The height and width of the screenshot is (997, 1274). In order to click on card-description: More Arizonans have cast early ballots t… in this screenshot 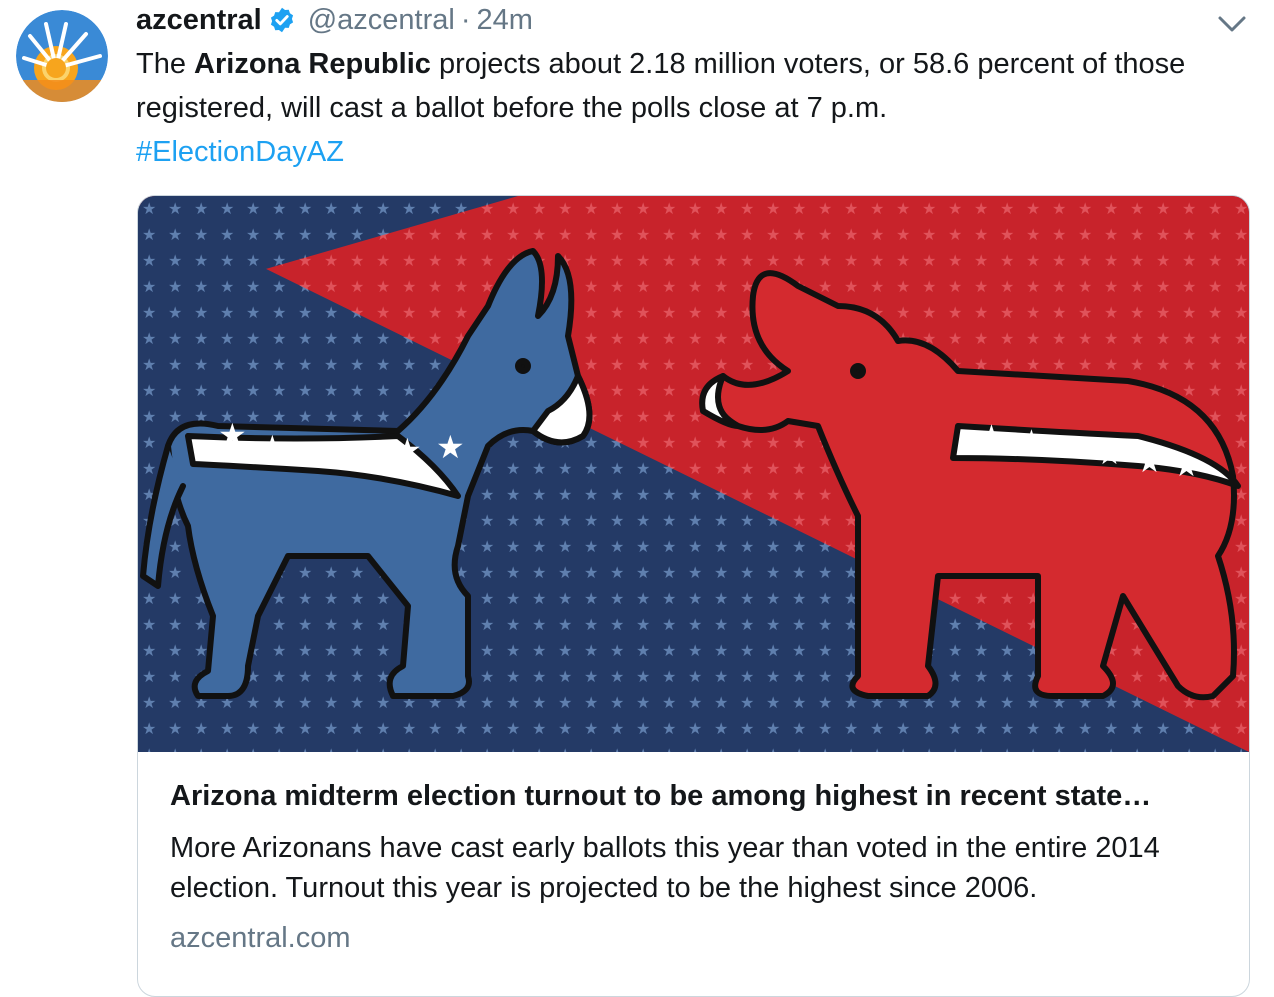, I will do `click(665, 868)`.